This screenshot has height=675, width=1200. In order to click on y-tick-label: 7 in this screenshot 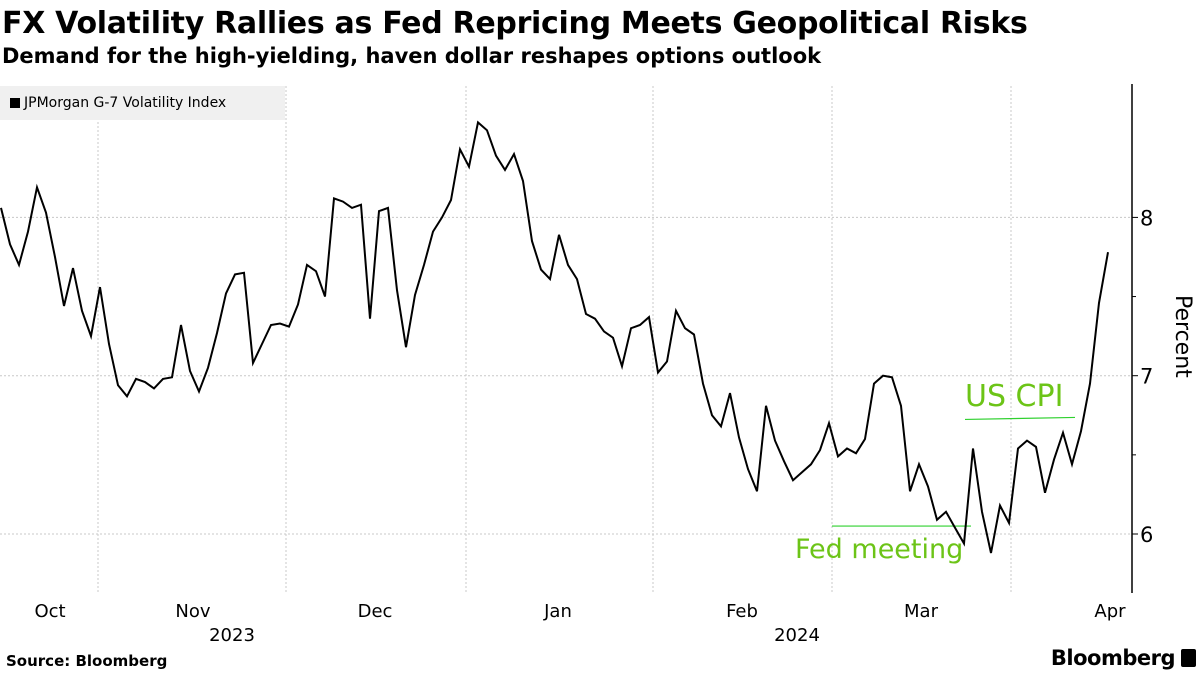, I will do `click(1146, 377)`.